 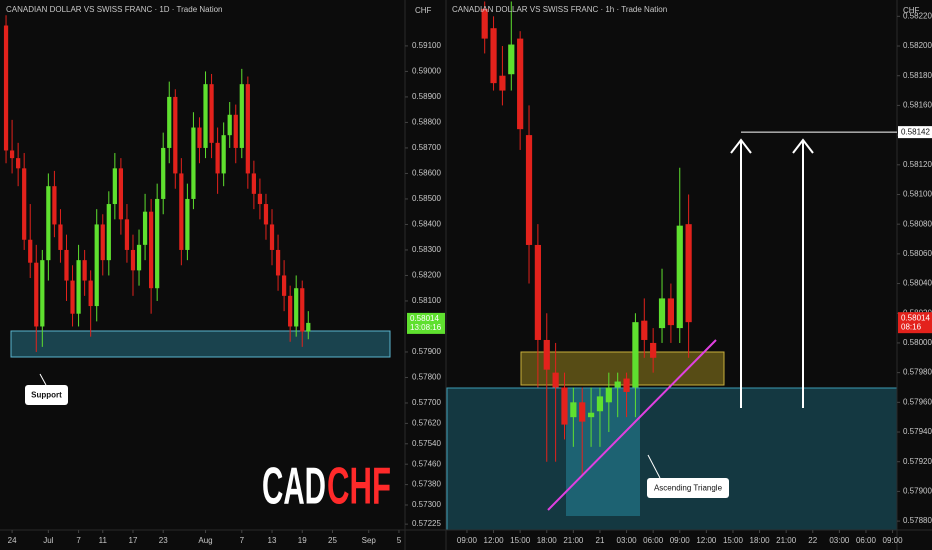 I want to click on y-tick-label: 0.57540, so click(x=426, y=443).